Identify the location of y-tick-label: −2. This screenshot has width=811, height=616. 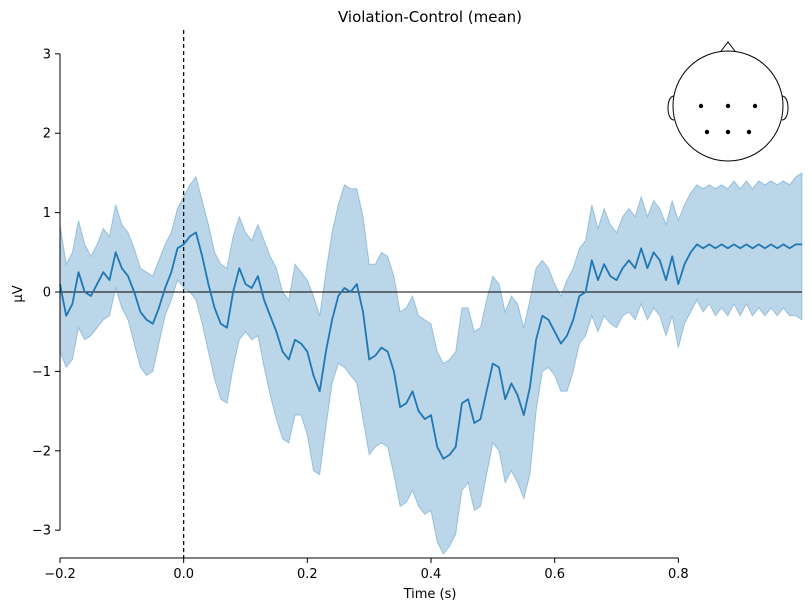
(41, 451).